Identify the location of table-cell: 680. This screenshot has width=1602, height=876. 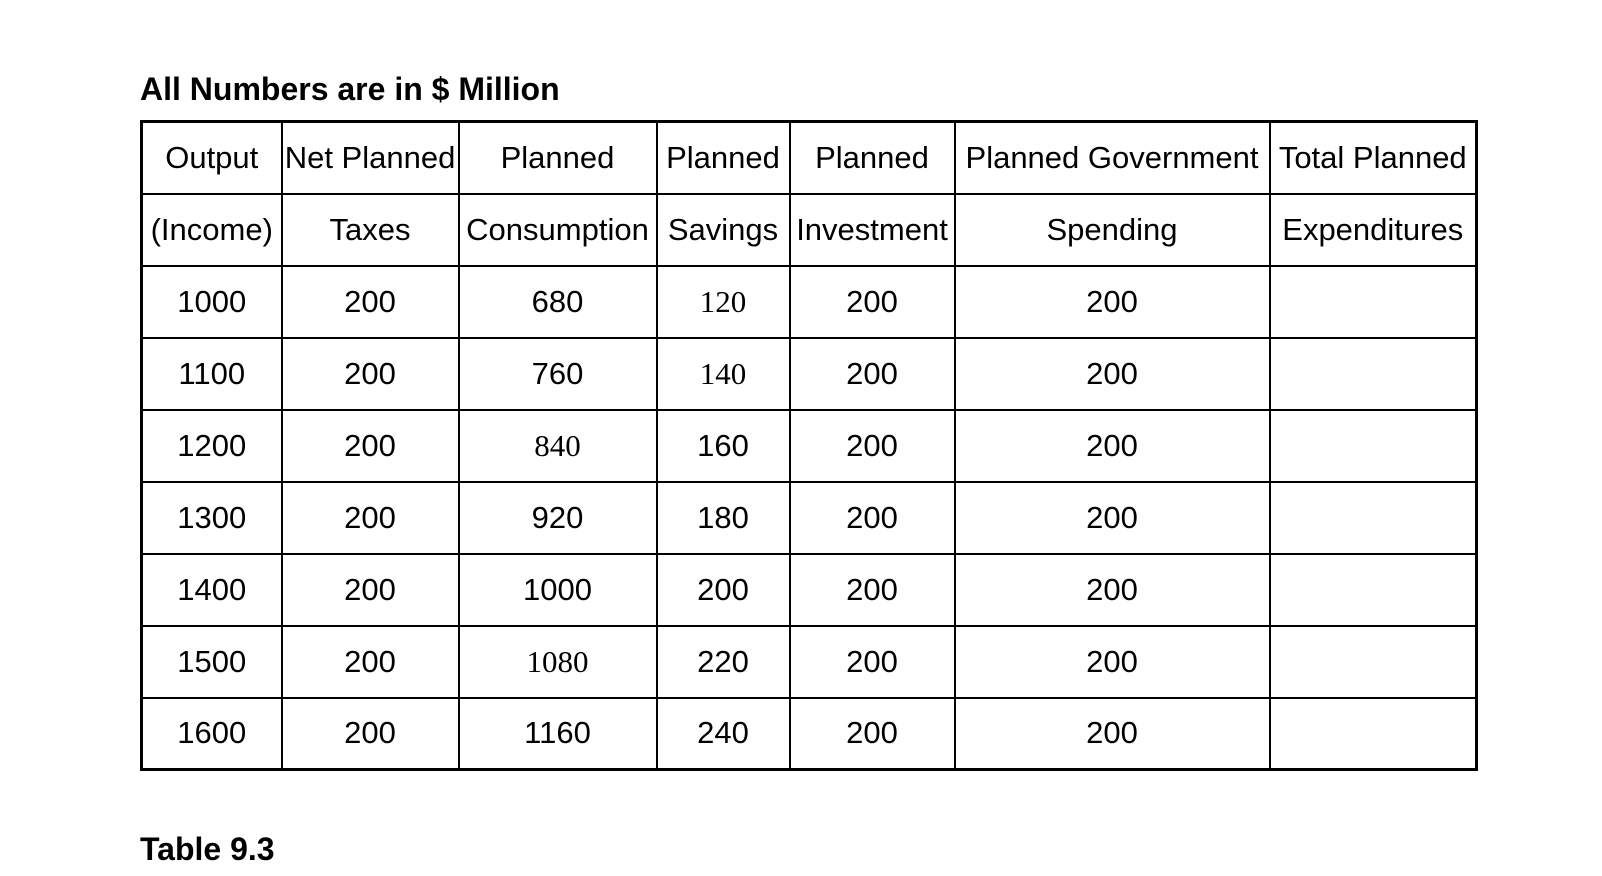
(557, 301).